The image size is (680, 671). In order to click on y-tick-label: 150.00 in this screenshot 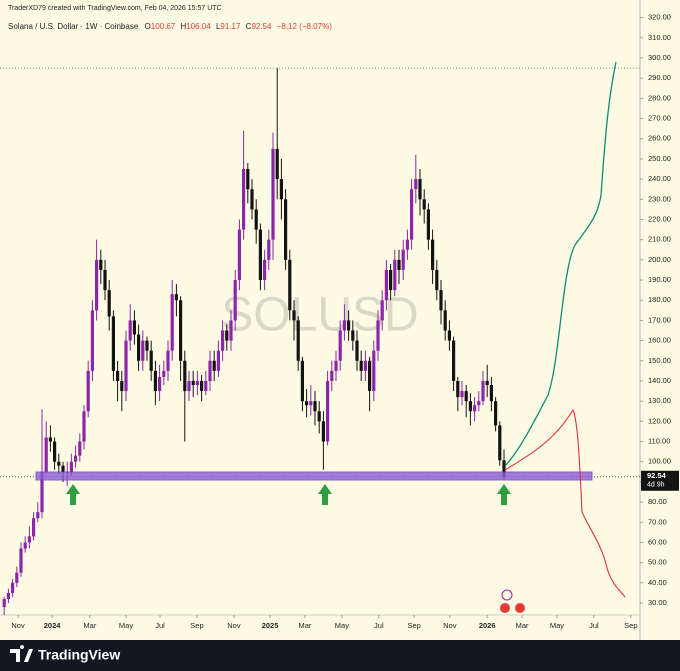, I will do `click(659, 360)`.